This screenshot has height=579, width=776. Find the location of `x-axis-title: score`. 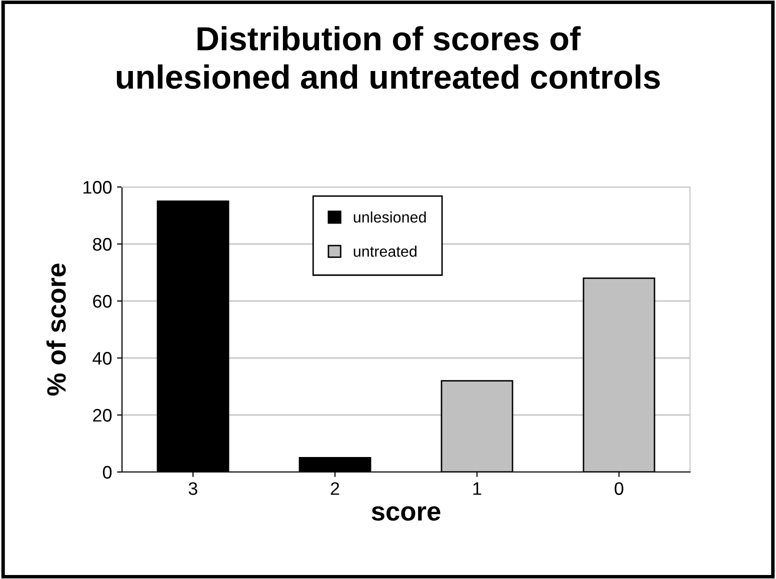

x-axis-title: score is located at coordinates (406, 513).